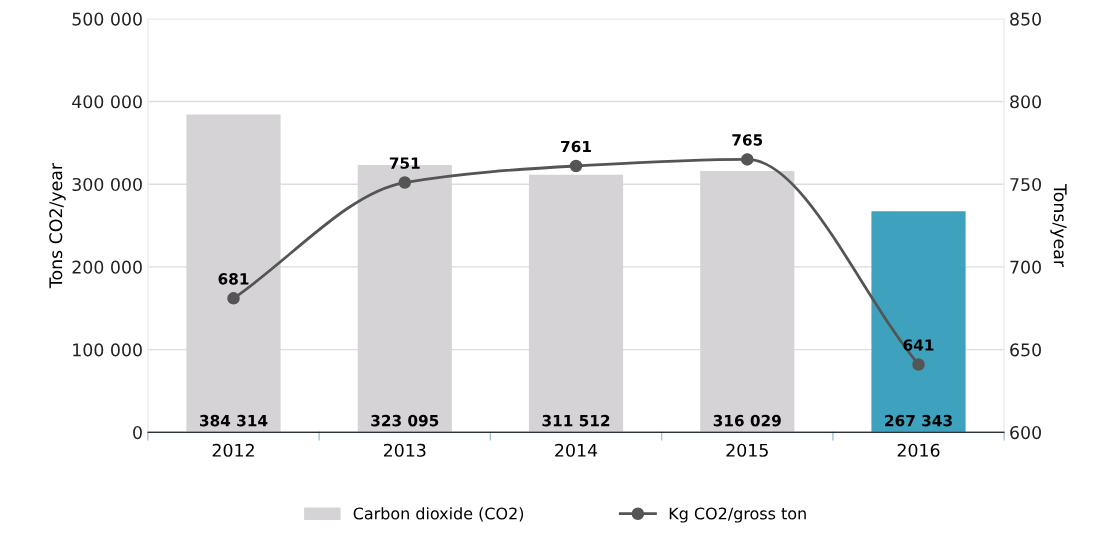 This screenshot has width=1112, height=537. Describe the element at coordinates (404, 450) in the screenshot. I see `x-tick-label: 2013` at that location.